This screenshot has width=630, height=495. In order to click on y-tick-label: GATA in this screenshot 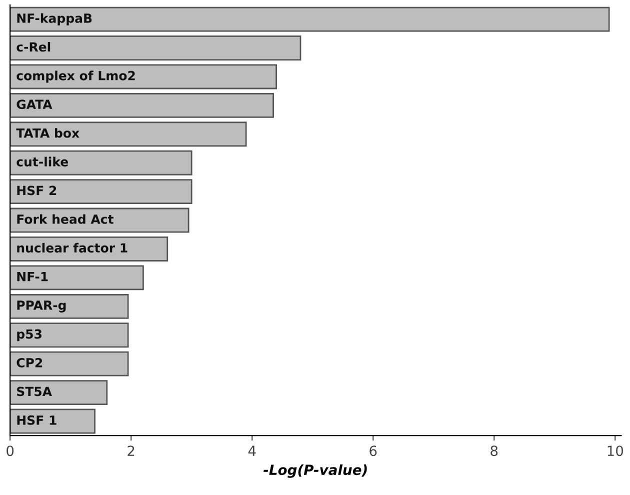, I will do `click(34, 105)`.